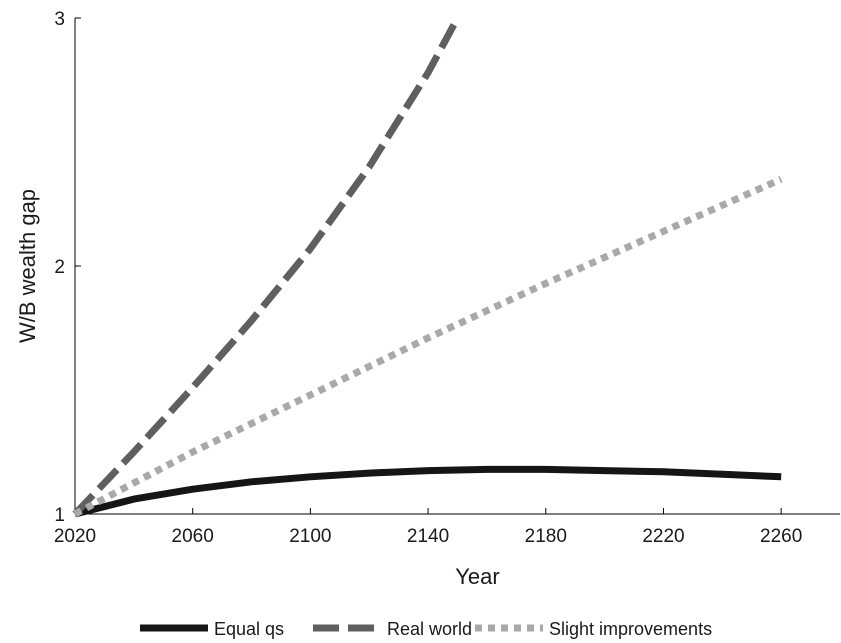 The width and height of the screenshot is (841, 643). I want to click on y-tick-label: 2, so click(59, 267).